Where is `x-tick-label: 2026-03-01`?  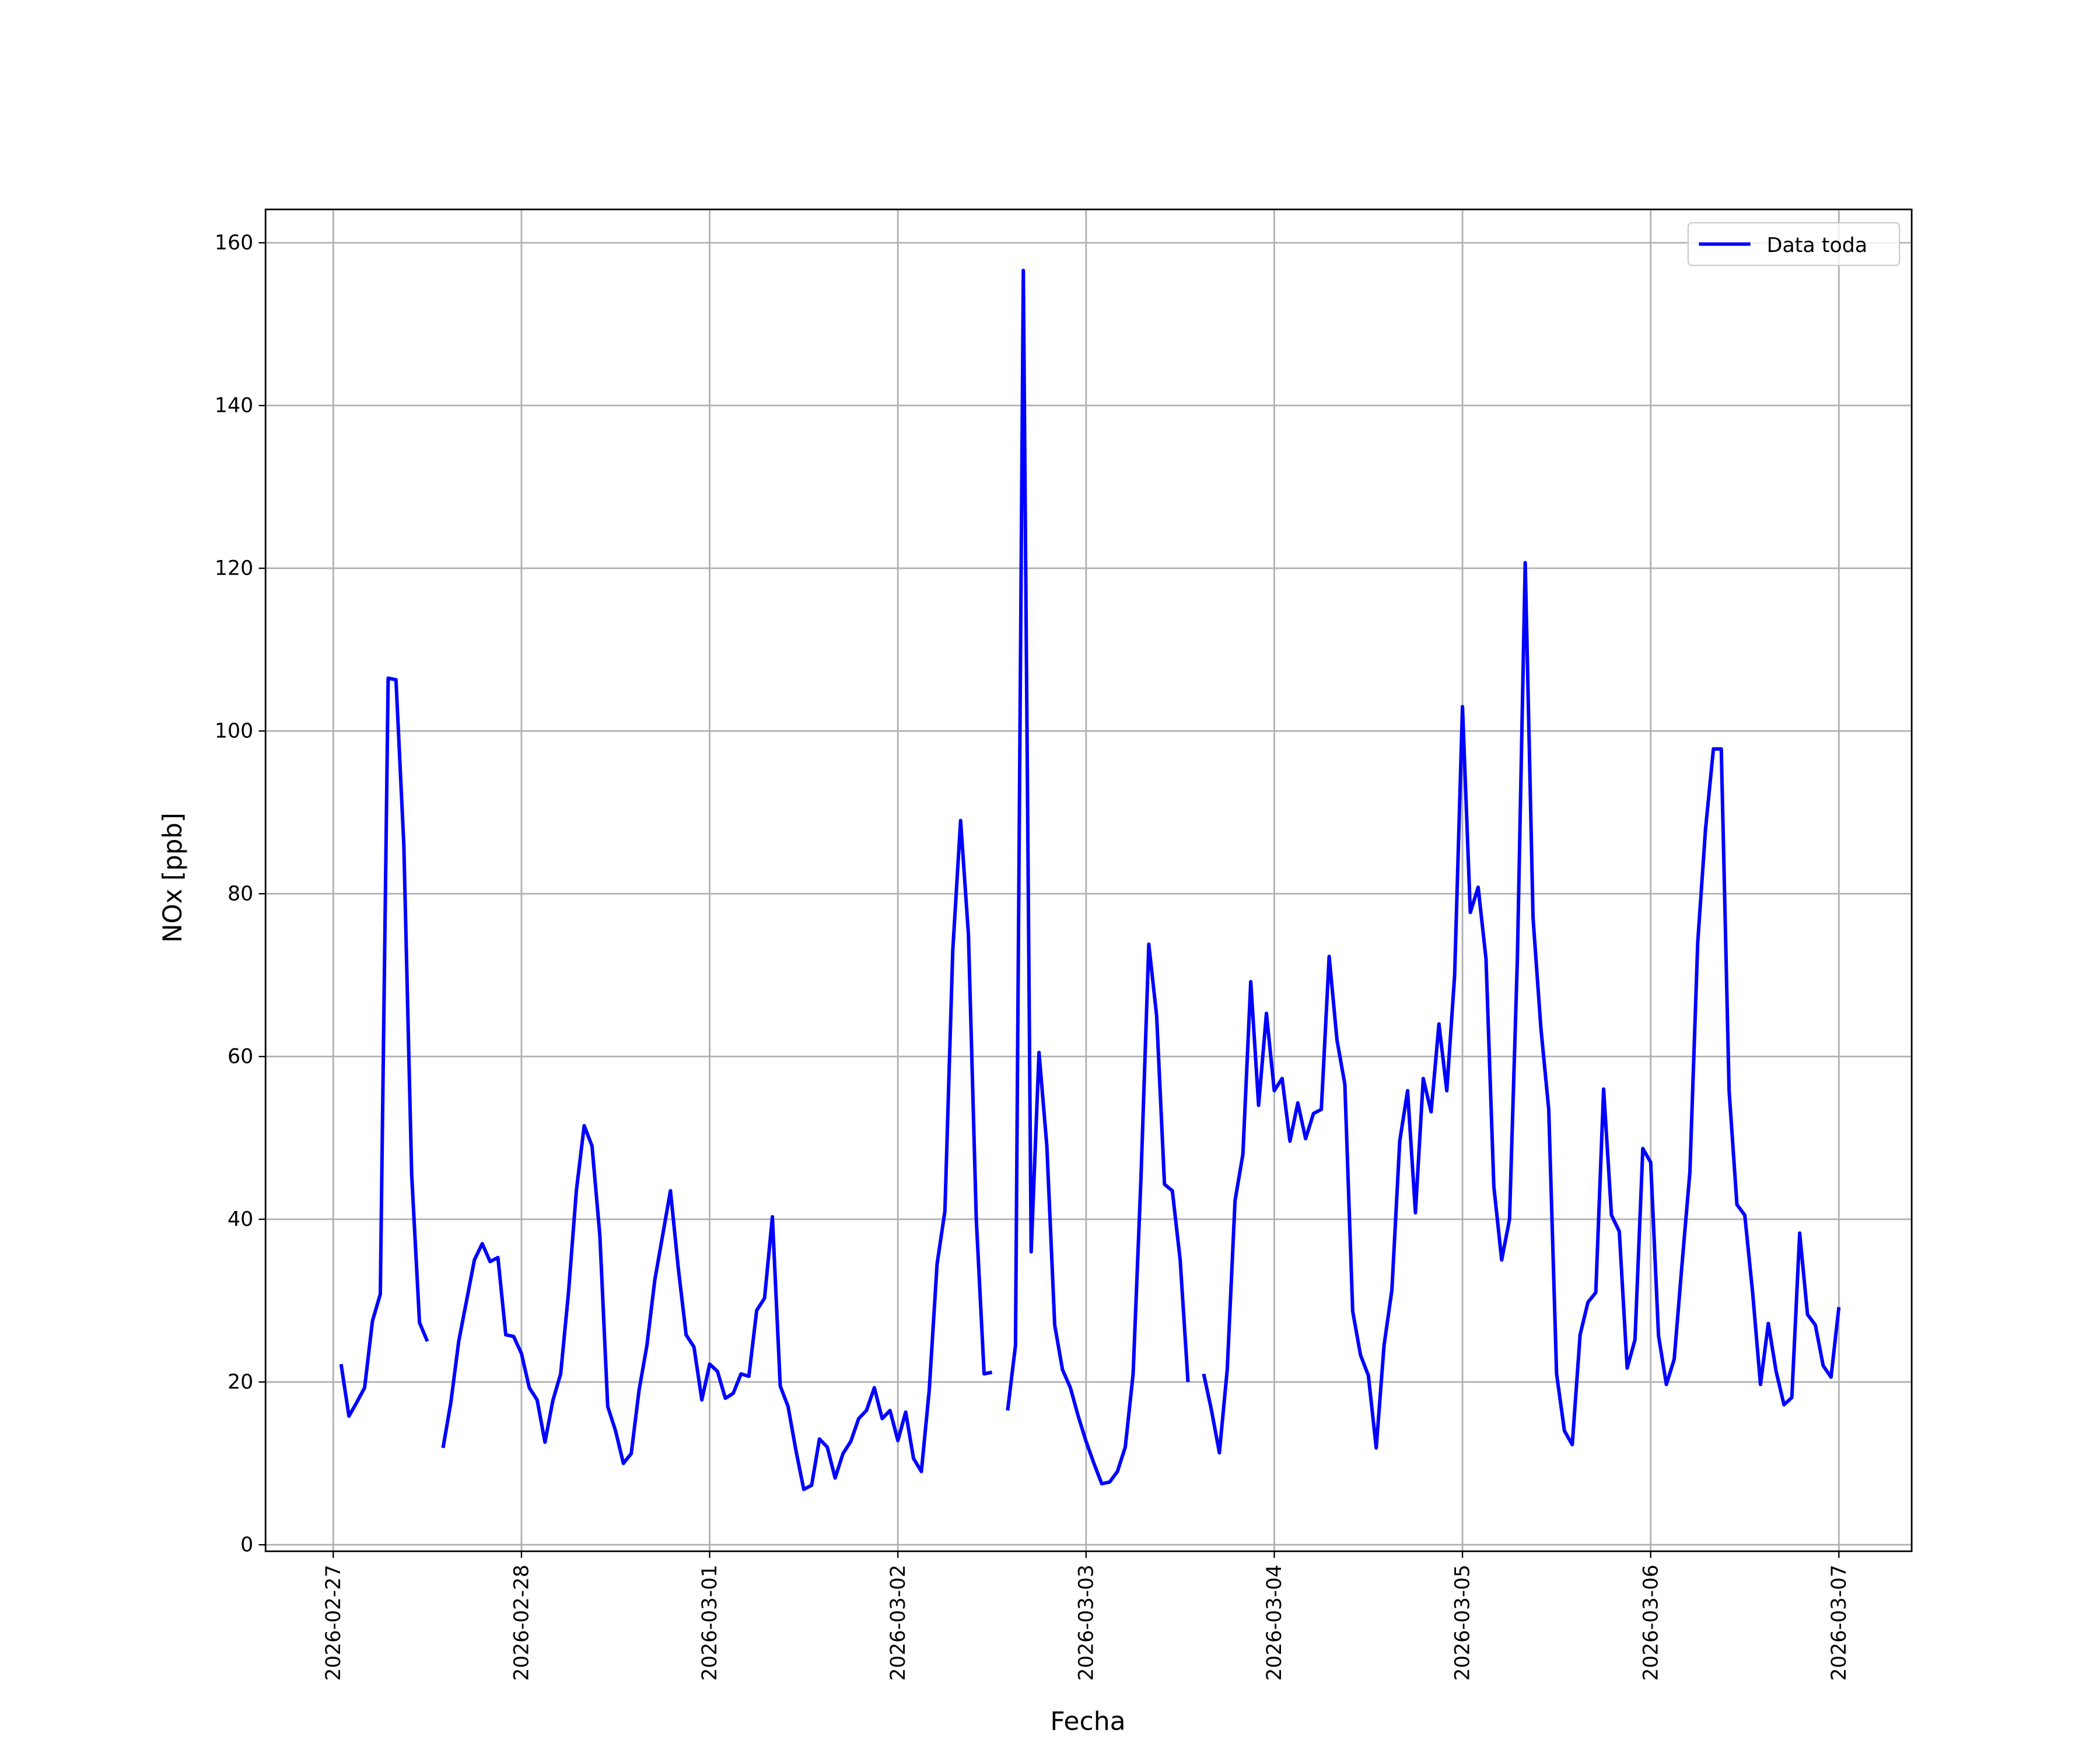 x-tick-label: 2026-03-01 is located at coordinates (710, 1622).